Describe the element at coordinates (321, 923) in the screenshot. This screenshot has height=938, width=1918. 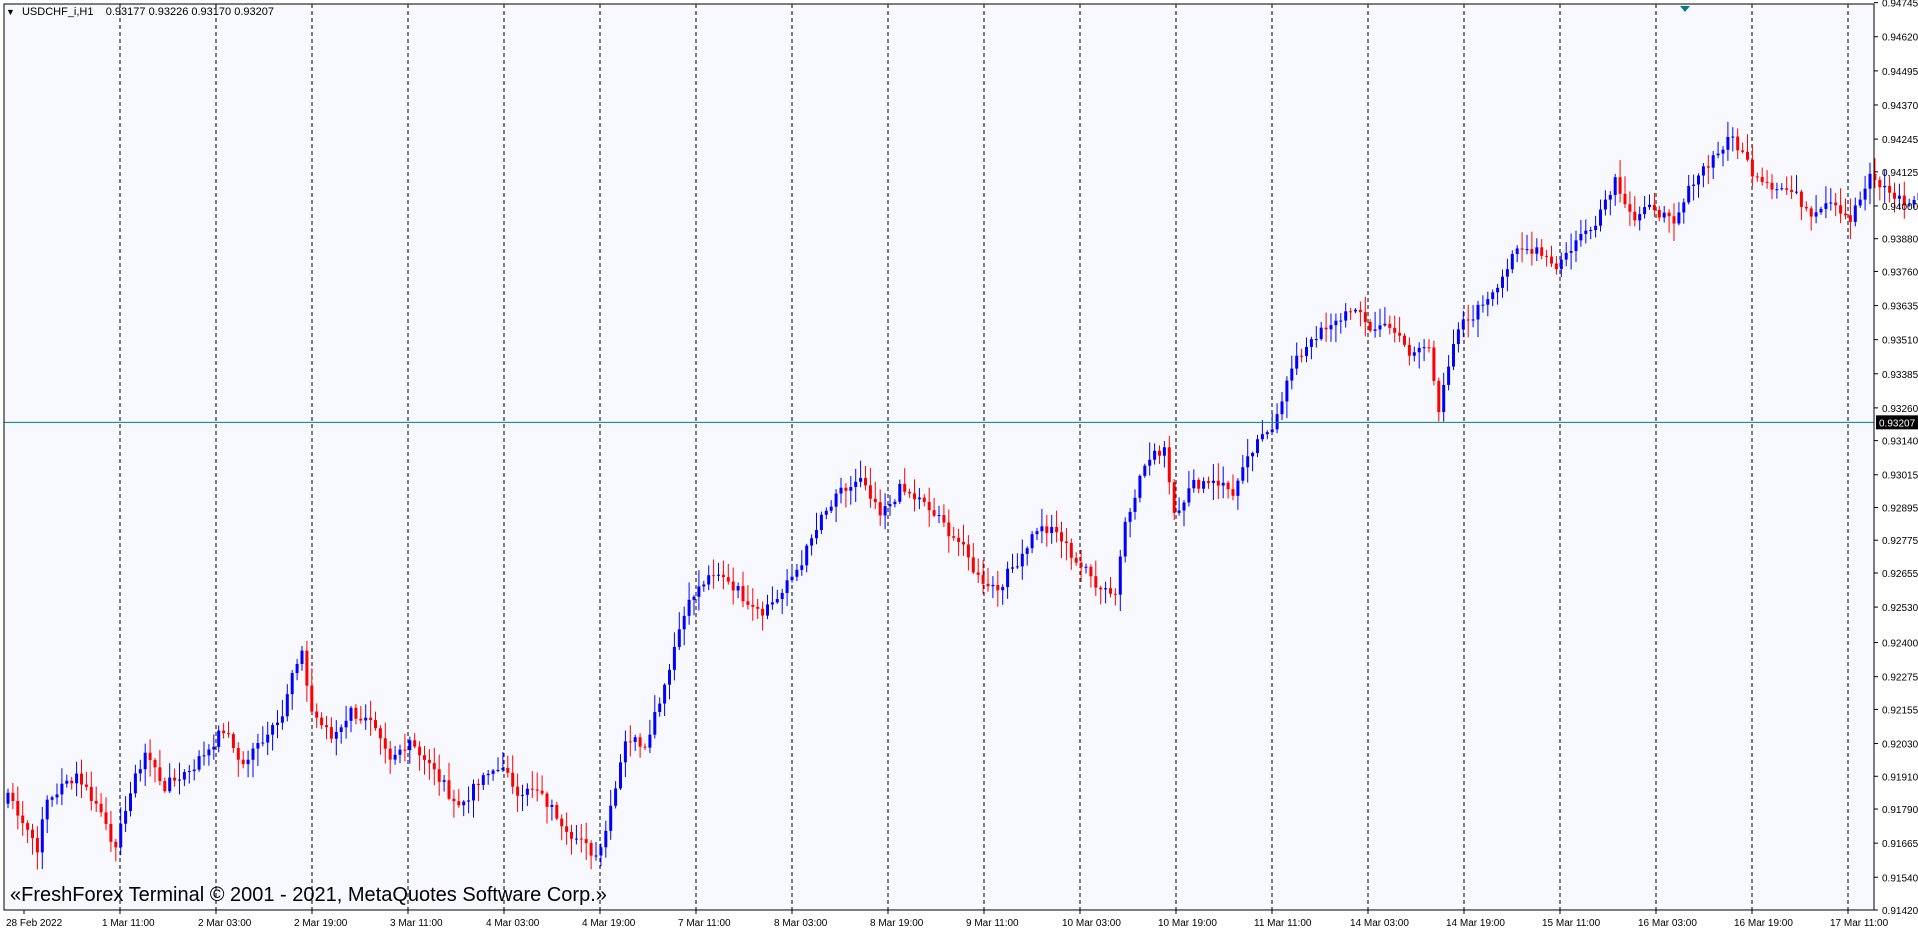
I see `x-tick-label: 2 Mar 19:00` at that location.